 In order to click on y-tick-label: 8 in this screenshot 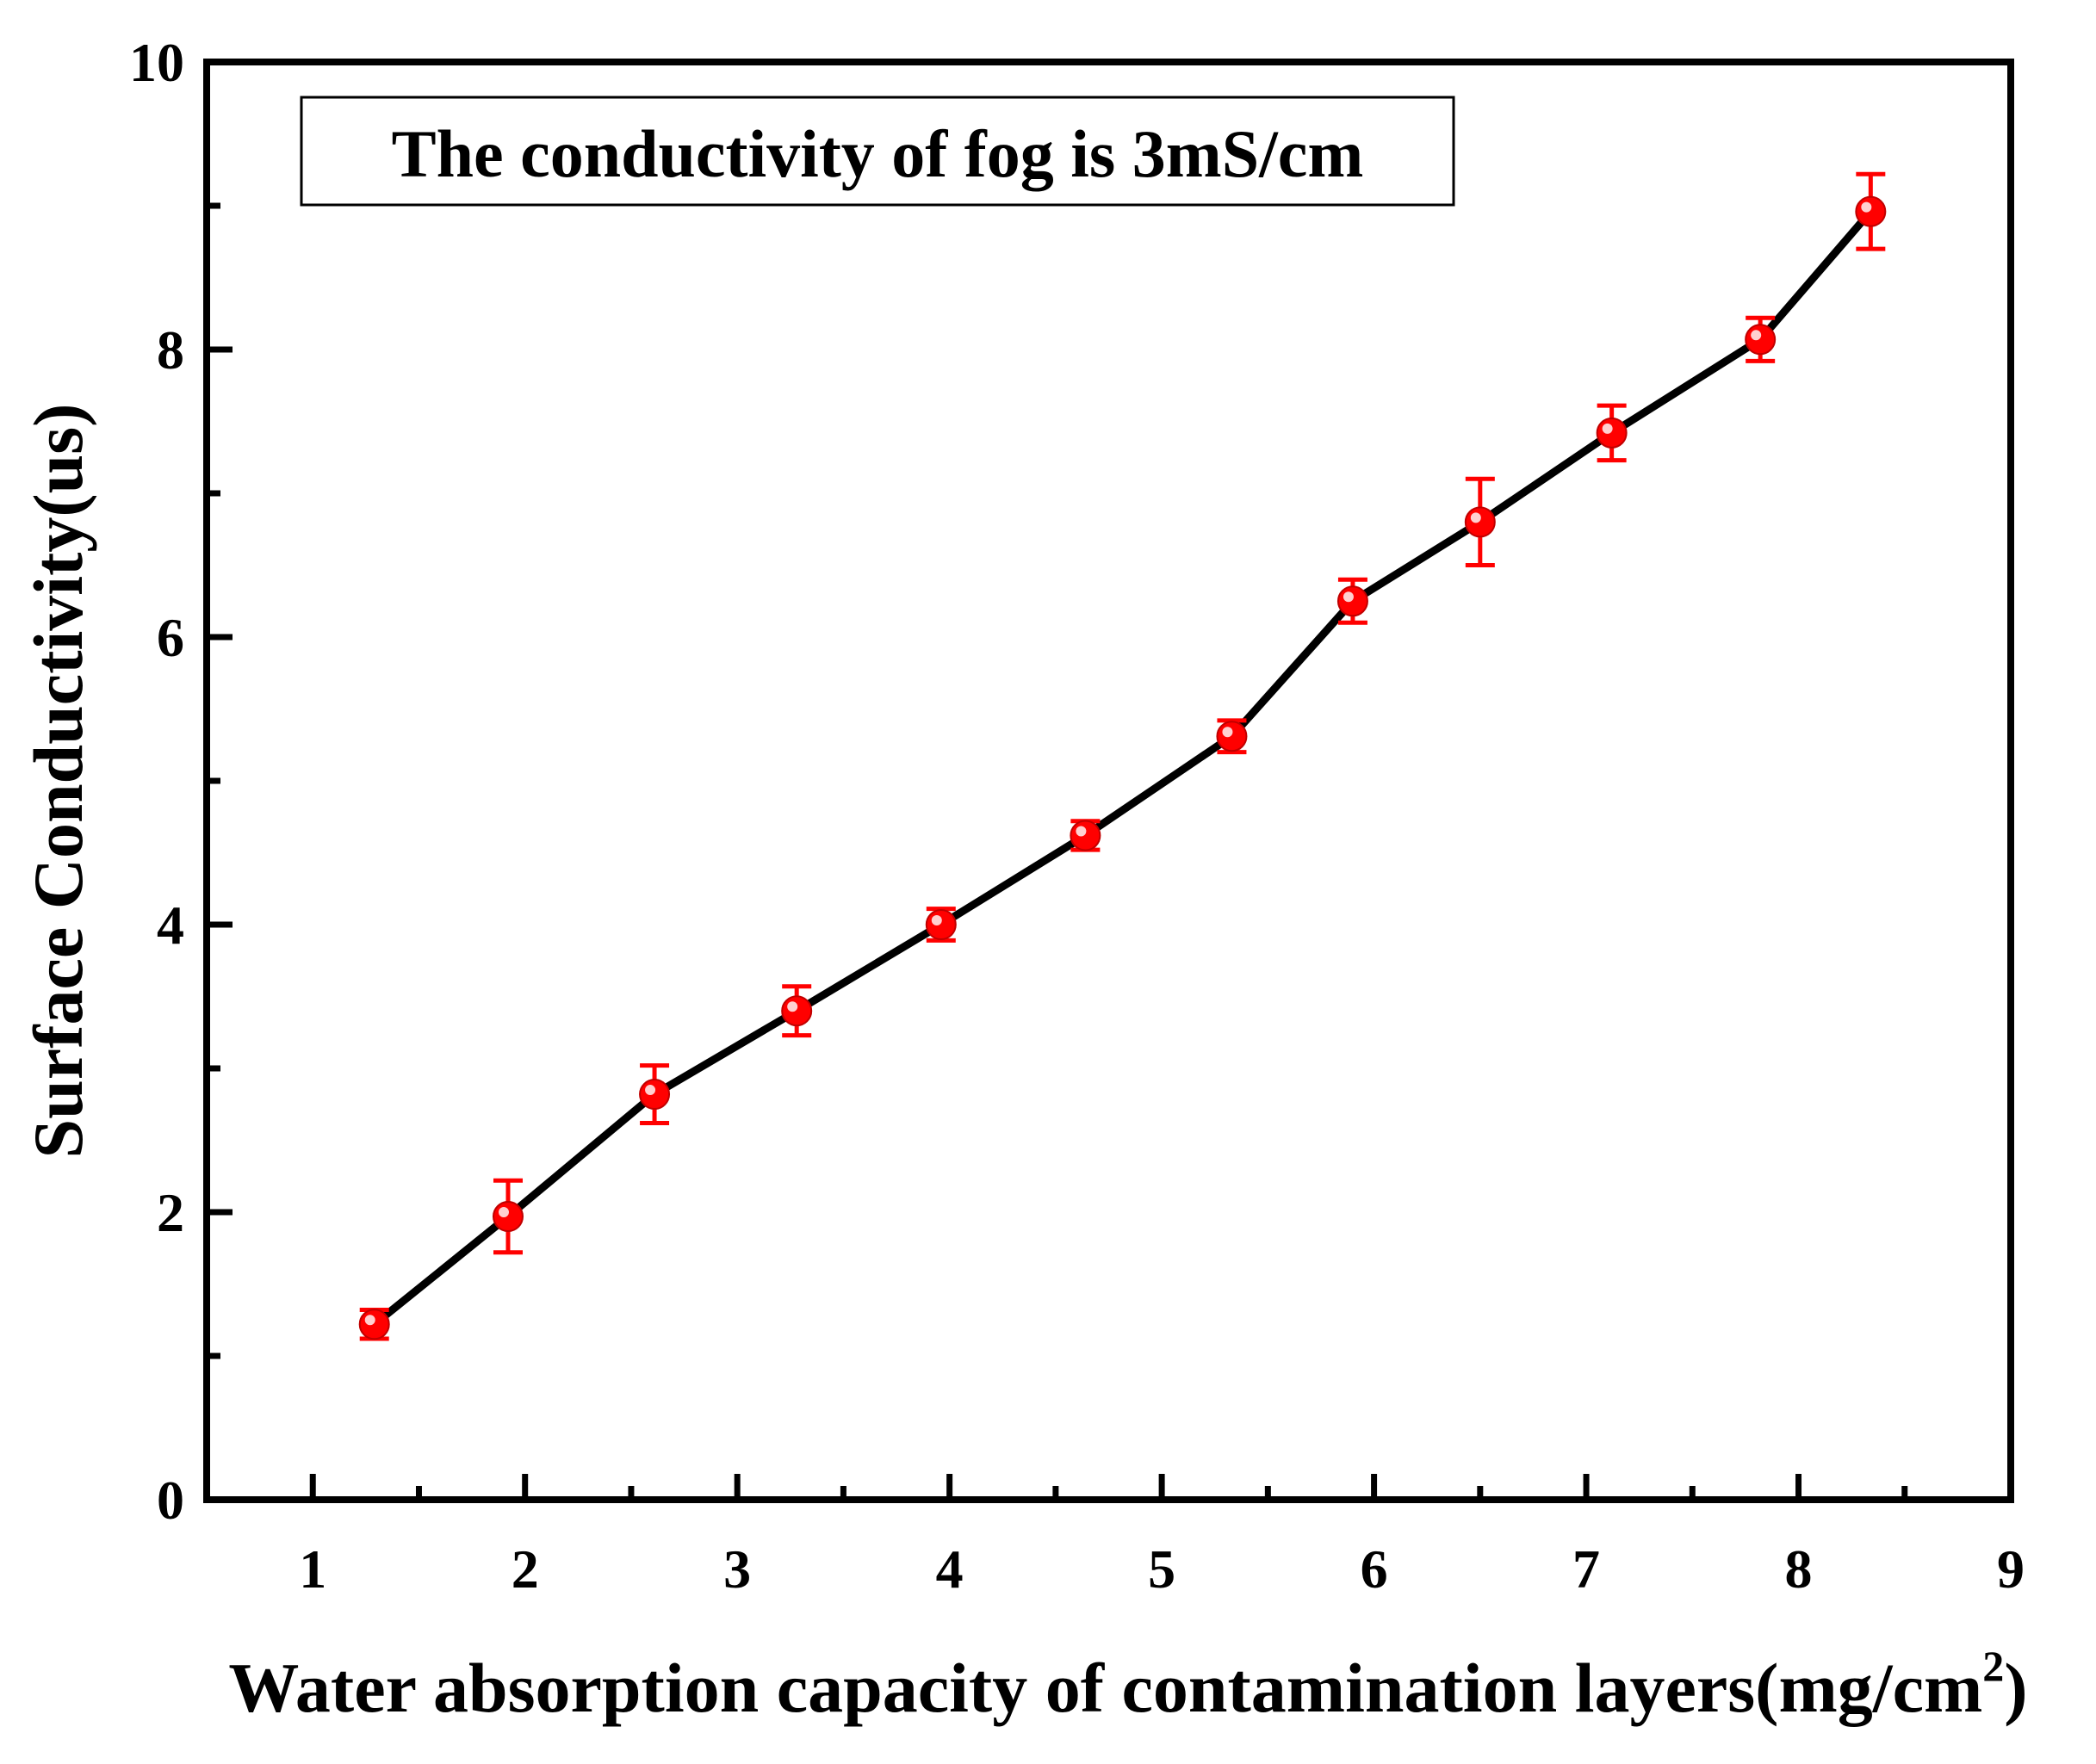, I will do `click(170, 350)`.